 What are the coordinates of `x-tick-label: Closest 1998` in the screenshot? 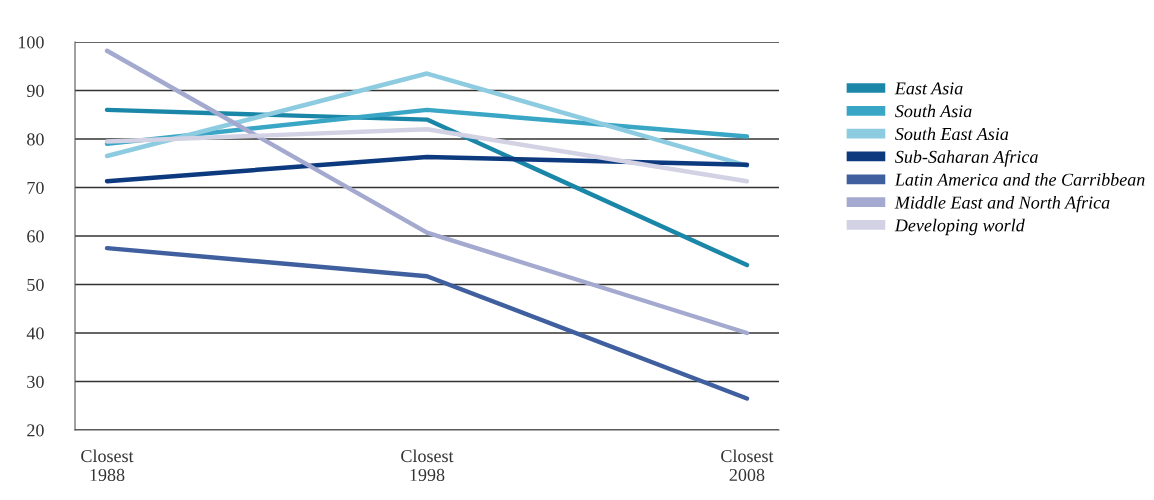 It's located at (427, 465).